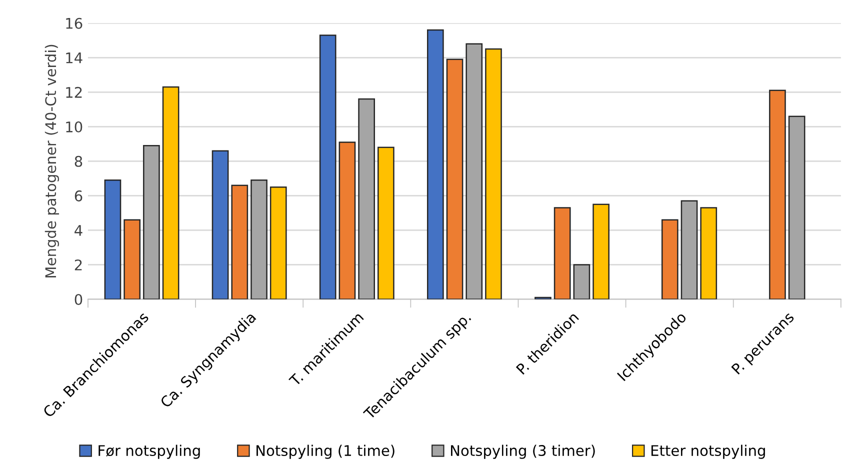  Describe the element at coordinates (74, 92) in the screenshot. I see `y-tick-label: 12` at that location.